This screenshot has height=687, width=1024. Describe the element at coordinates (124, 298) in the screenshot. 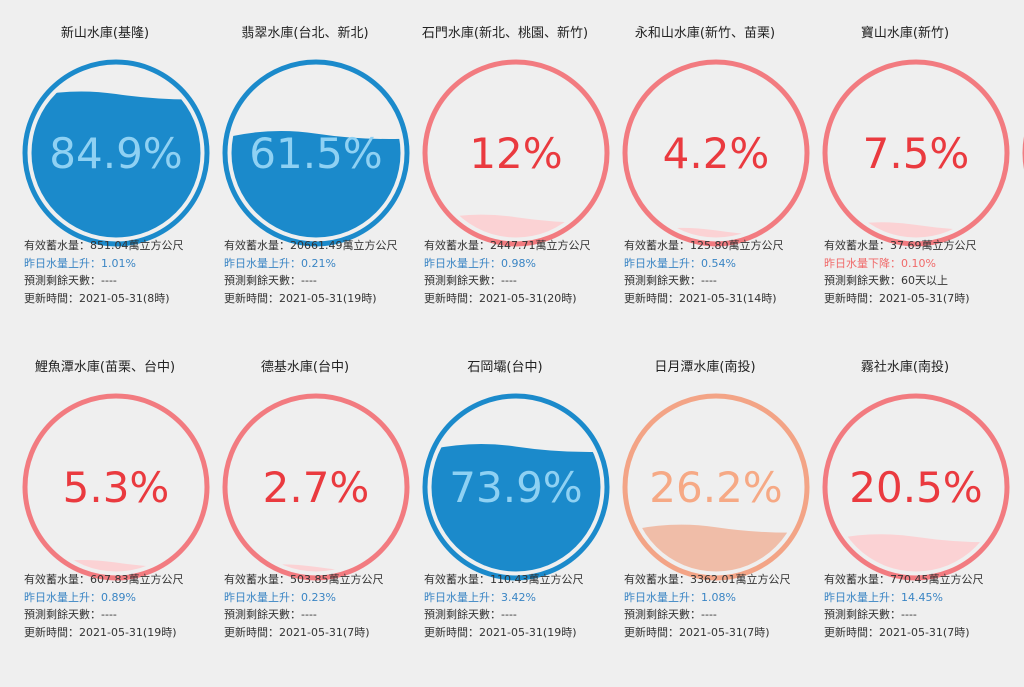

I see `updated-line-value: 2021-05-31(8時)` at that location.